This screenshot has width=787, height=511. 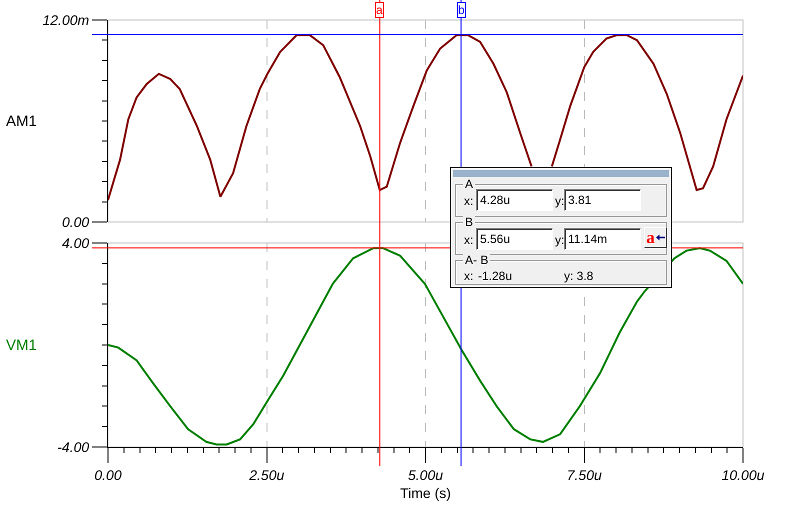 What do you see at coordinates (514, 200) in the screenshot?
I see `text-field: 4.28u` at bounding box center [514, 200].